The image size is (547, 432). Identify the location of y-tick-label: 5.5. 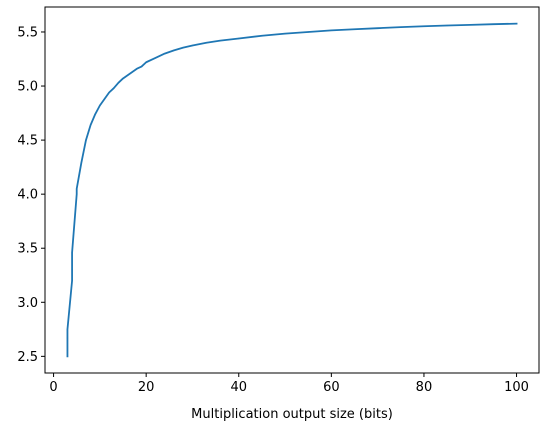
(27, 32).